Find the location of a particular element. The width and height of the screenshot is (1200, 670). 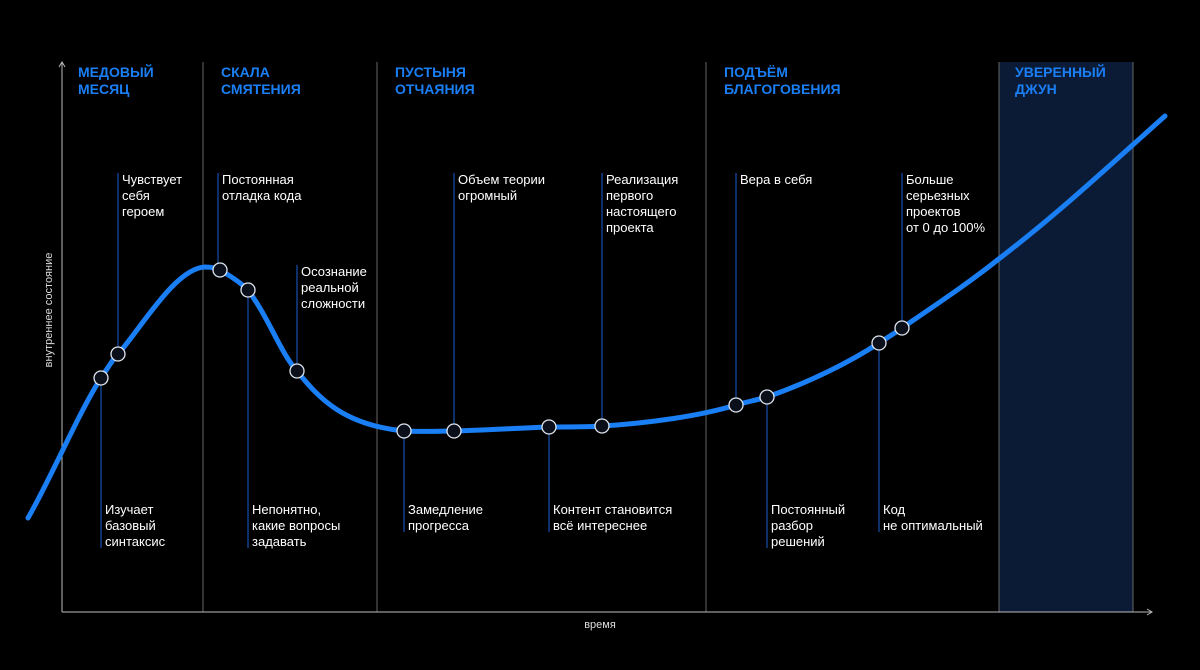

annotation-line: Постоянный is located at coordinates (808, 509).